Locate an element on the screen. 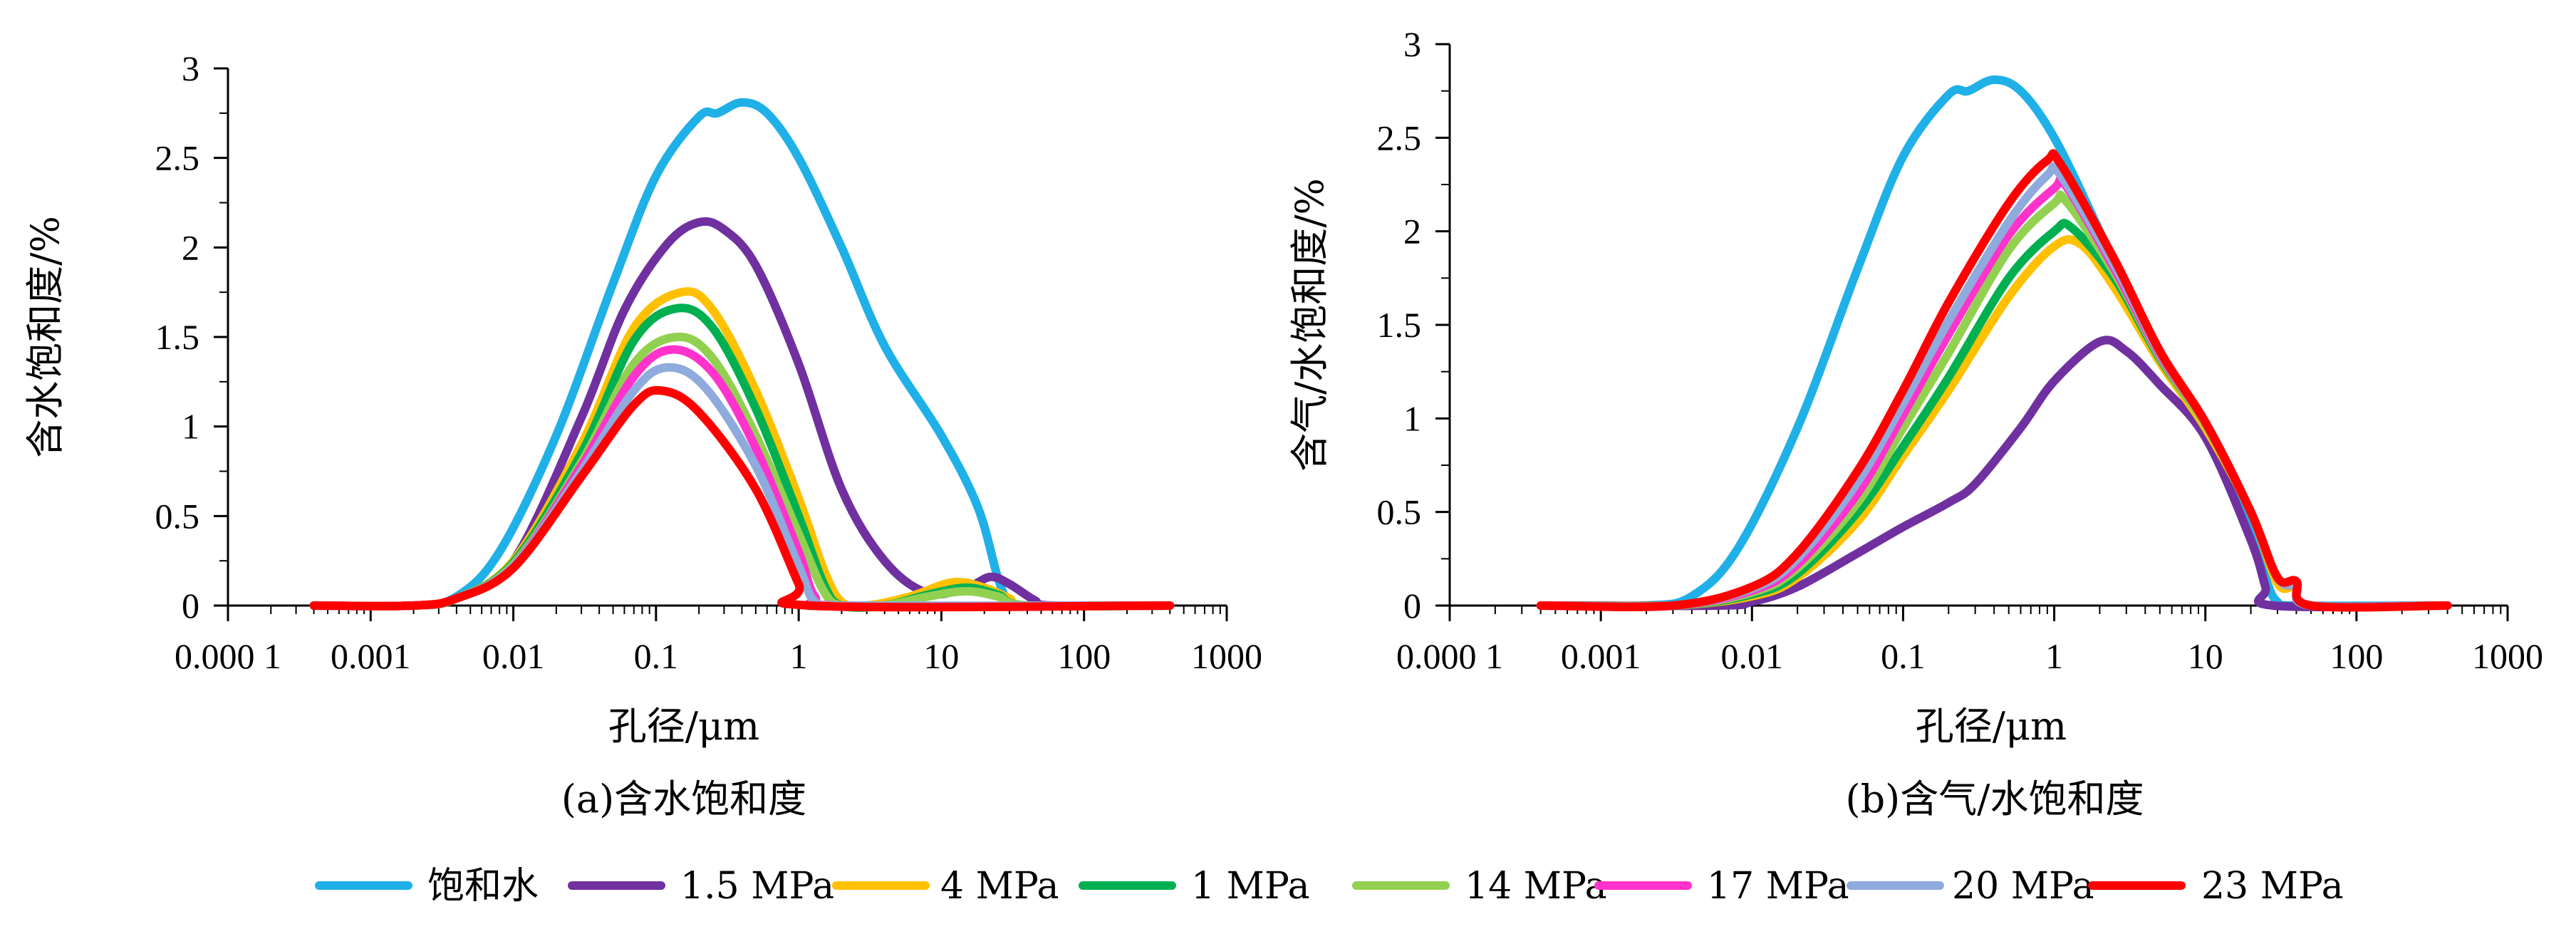 The image size is (2576, 929). x-axis-title-b: 孔径/μm is located at coordinates (1991, 726).